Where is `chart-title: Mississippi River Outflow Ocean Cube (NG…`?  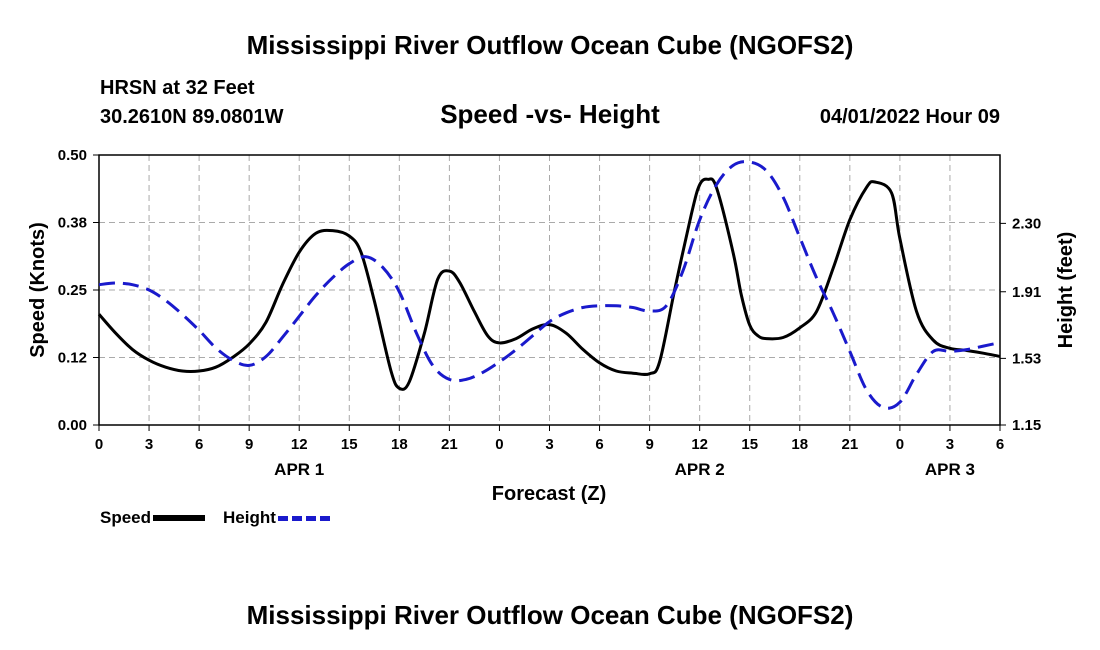 chart-title: Mississippi River Outflow Ocean Cube (NG… is located at coordinates (550, 45).